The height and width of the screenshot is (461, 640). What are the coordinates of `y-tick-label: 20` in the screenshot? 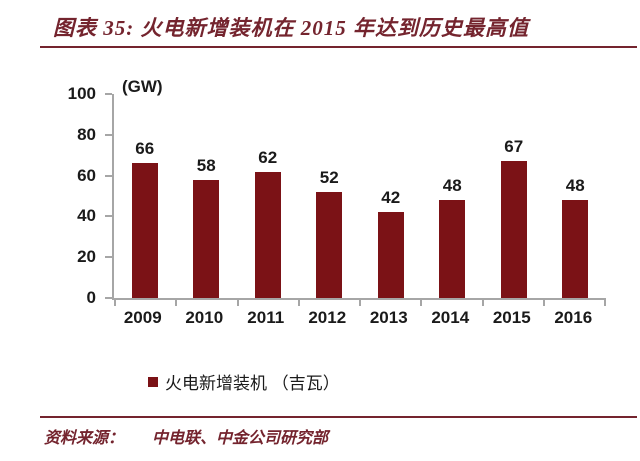 It's located at (86, 257).